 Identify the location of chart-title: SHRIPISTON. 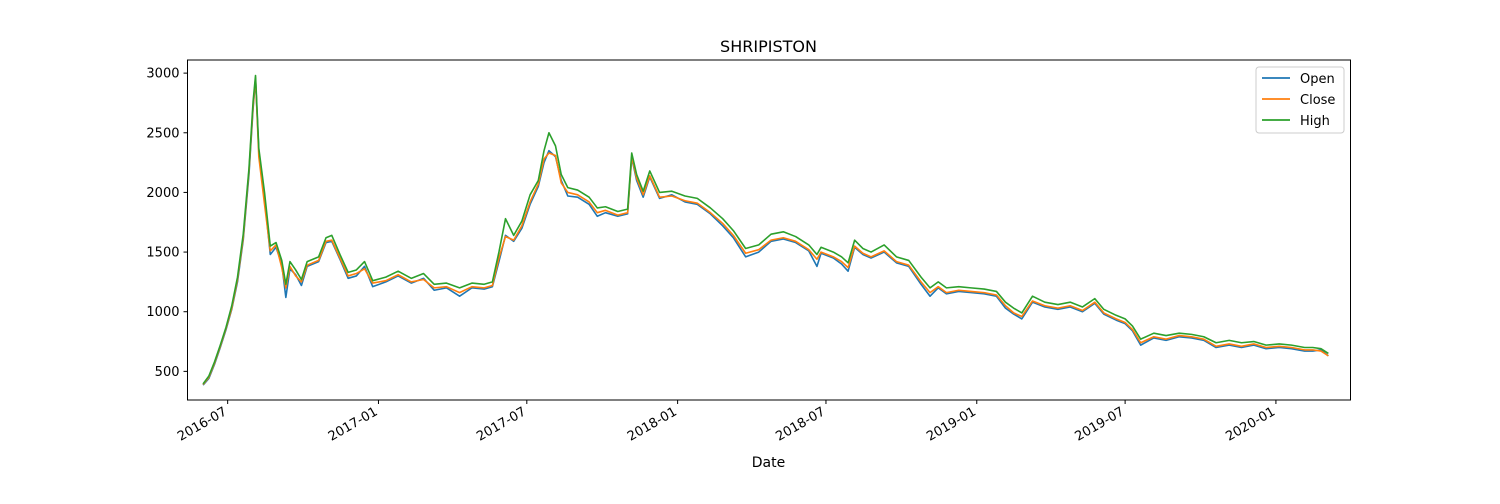
(768, 46).